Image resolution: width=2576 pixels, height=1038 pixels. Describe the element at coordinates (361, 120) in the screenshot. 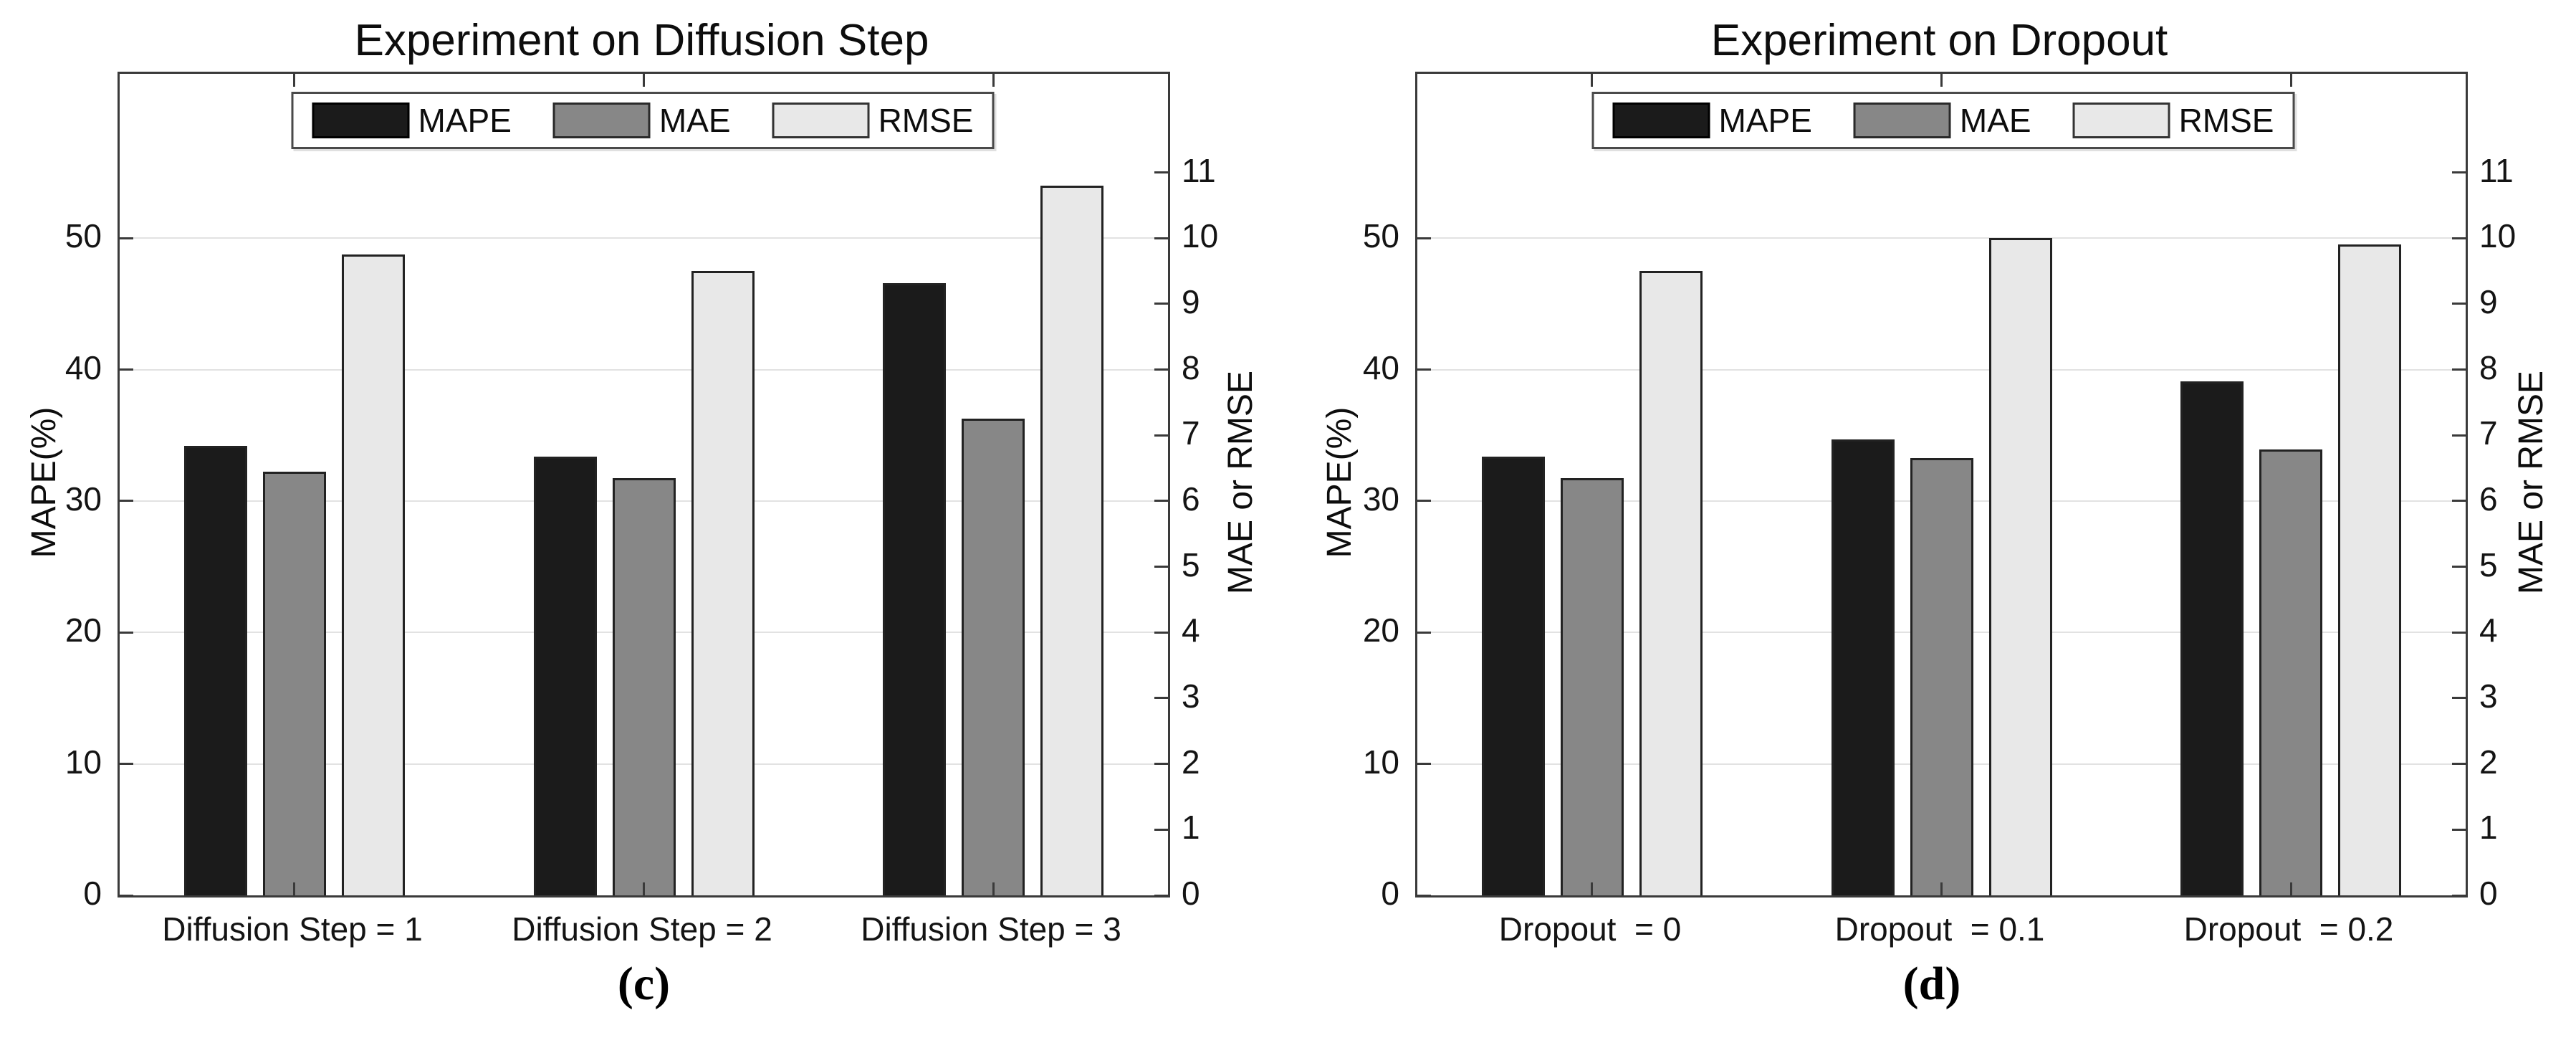

I see `mape-swatch-icon` at that location.